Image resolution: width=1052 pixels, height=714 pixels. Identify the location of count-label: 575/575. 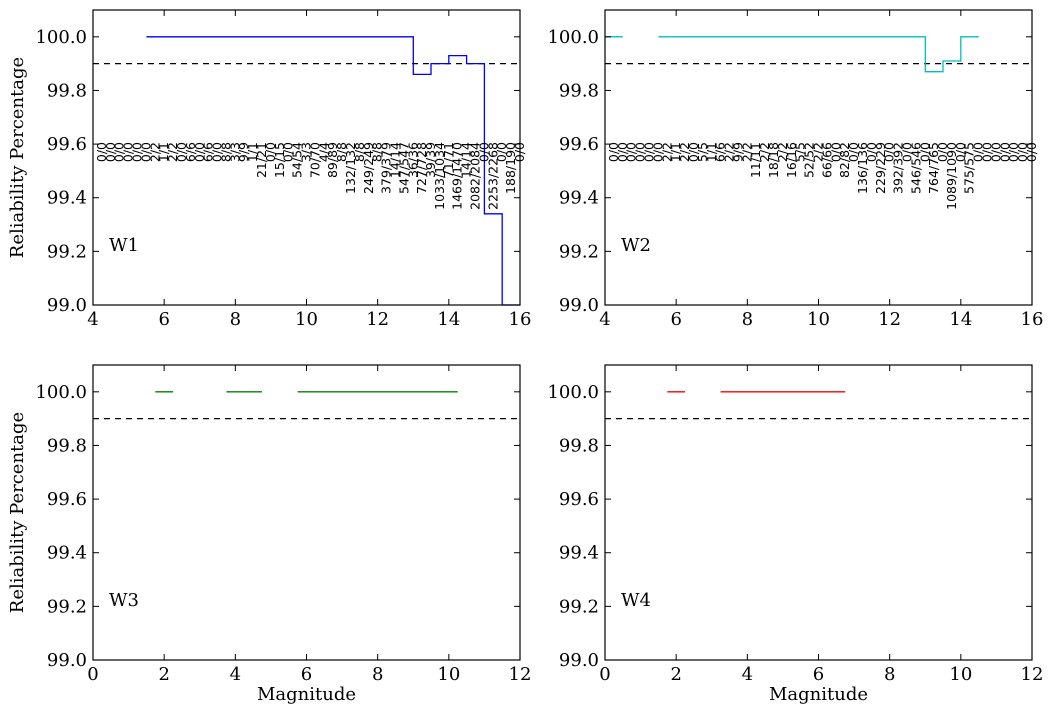
(969, 168).